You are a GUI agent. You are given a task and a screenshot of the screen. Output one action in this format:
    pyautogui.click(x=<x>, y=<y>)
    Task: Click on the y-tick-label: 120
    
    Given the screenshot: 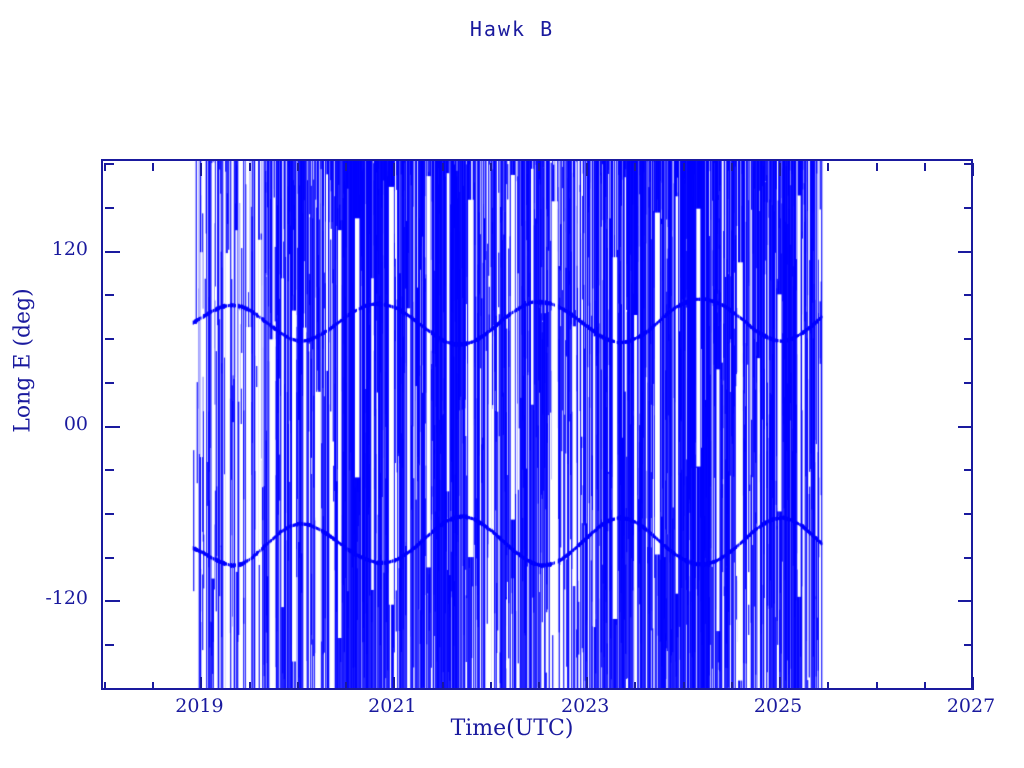 What is the action you would take?
    pyautogui.click(x=69, y=248)
    